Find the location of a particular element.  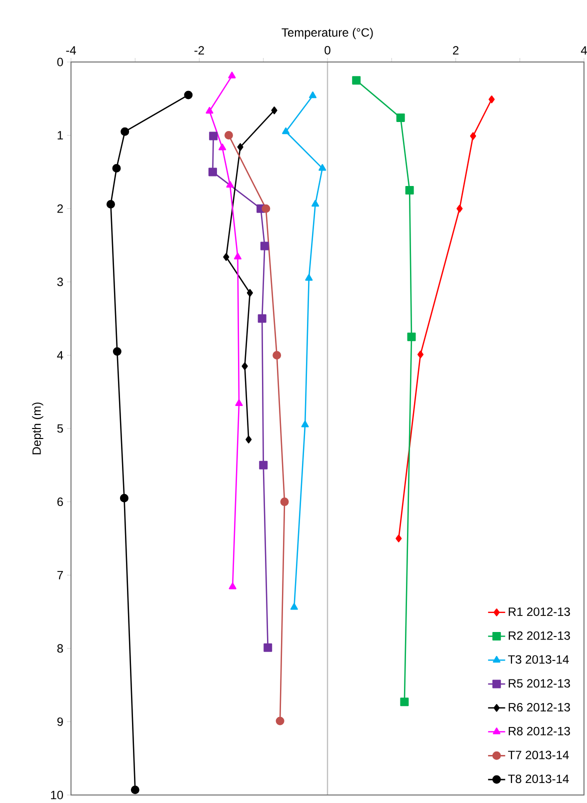

x-tick-label: 2 is located at coordinates (455, 50).